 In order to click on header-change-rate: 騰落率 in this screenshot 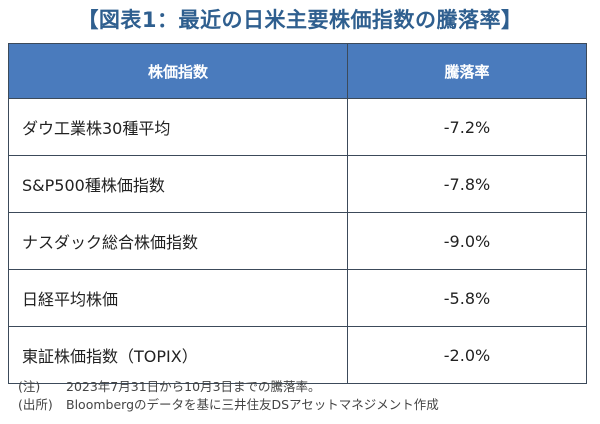, I will do `click(467, 71)`.